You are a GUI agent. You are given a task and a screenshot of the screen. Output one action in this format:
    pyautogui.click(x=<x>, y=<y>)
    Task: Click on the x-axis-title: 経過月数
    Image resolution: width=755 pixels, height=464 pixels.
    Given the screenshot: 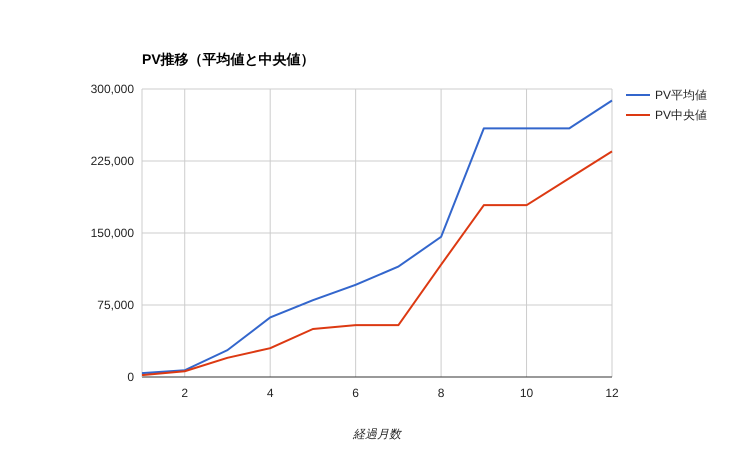 What is the action you would take?
    pyautogui.click(x=377, y=434)
    